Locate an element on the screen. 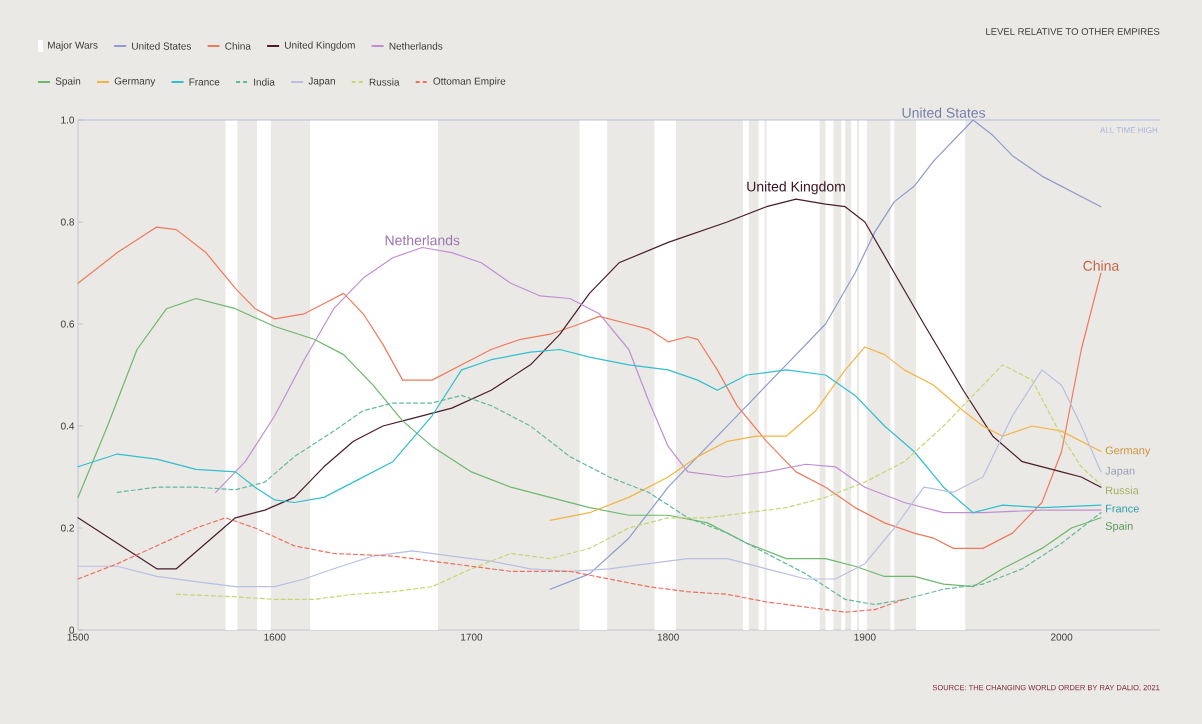 This screenshot has width=1202, height=724. y-tick-label: 1.0 is located at coordinates (68, 120).